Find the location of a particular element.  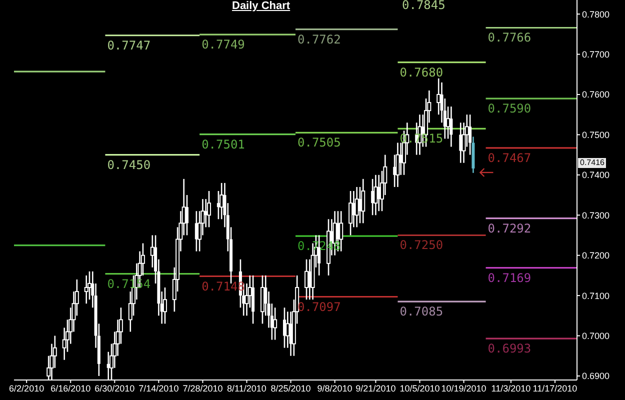

y-tick-label: 0.7300 is located at coordinates (596, 215).